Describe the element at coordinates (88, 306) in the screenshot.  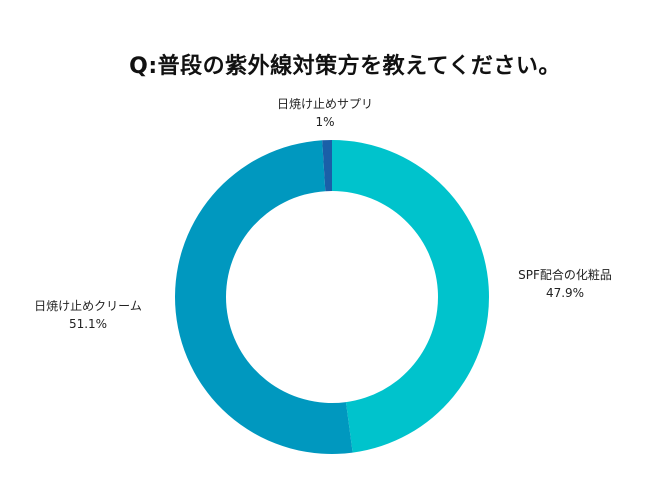
I see `slice-name: 日焼け止めクリーム` at that location.